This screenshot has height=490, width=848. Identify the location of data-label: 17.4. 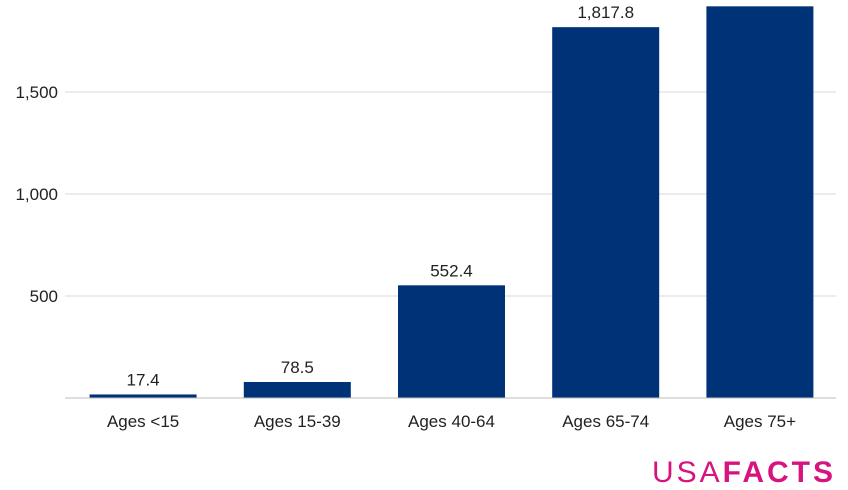
(143, 379).